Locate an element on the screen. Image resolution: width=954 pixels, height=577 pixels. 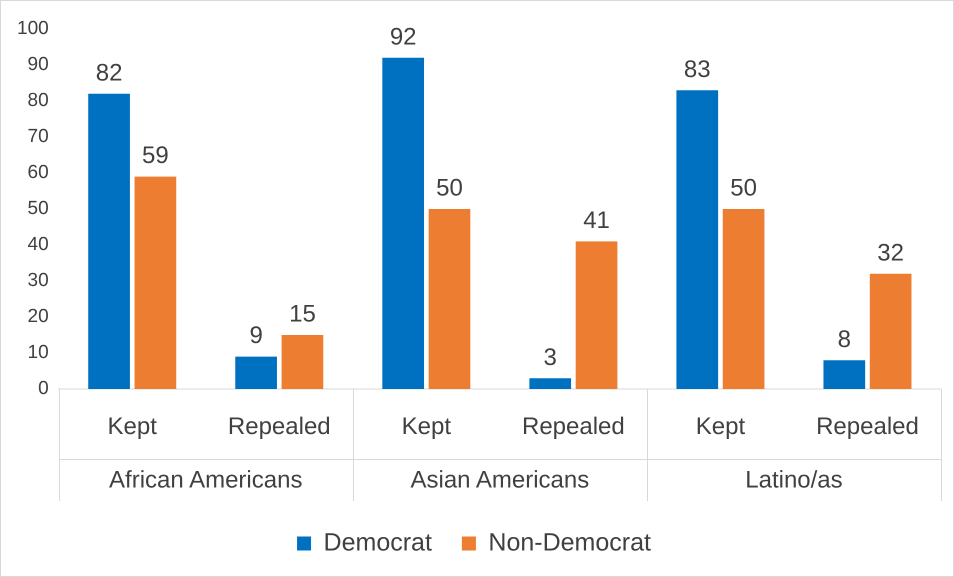
y-tick-label: 40 is located at coordinates (38, 245).